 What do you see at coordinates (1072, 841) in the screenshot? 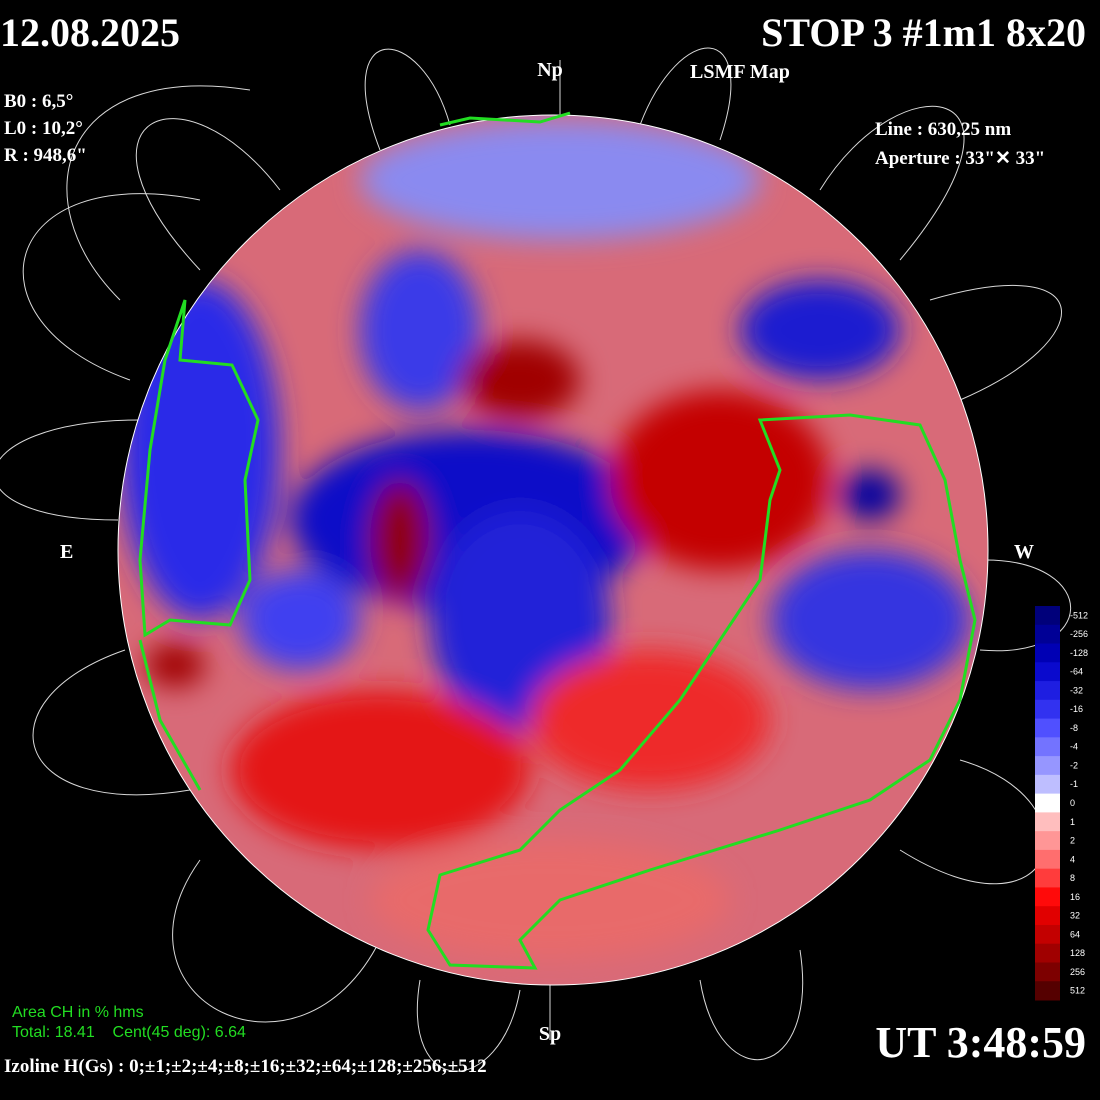
I see `colorbar-label: 2` at bounding box center [1072, 841].